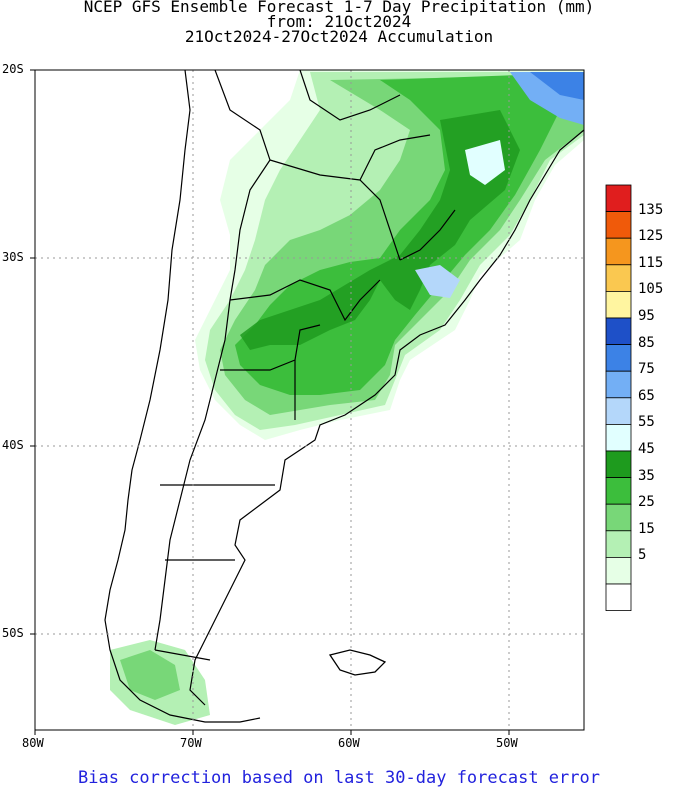 The image size is (678, 792). Describe the element at coordinates (651, 236) in the screenshot. I see `legend-label: 125` at that location.